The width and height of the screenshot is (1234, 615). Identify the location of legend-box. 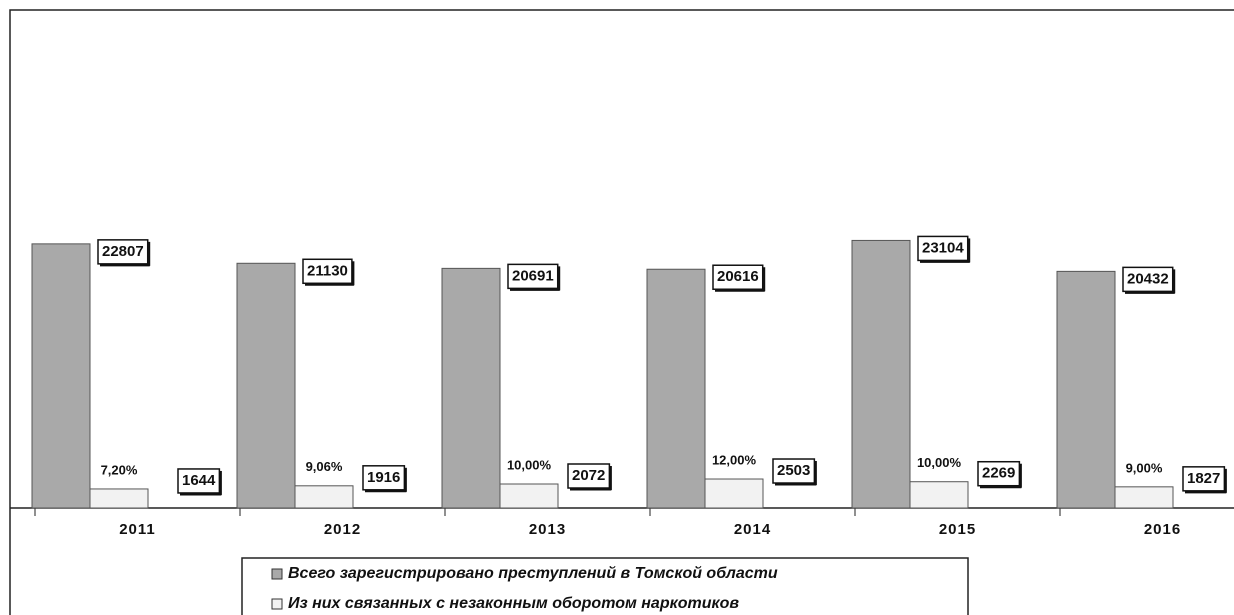
(605, 586).